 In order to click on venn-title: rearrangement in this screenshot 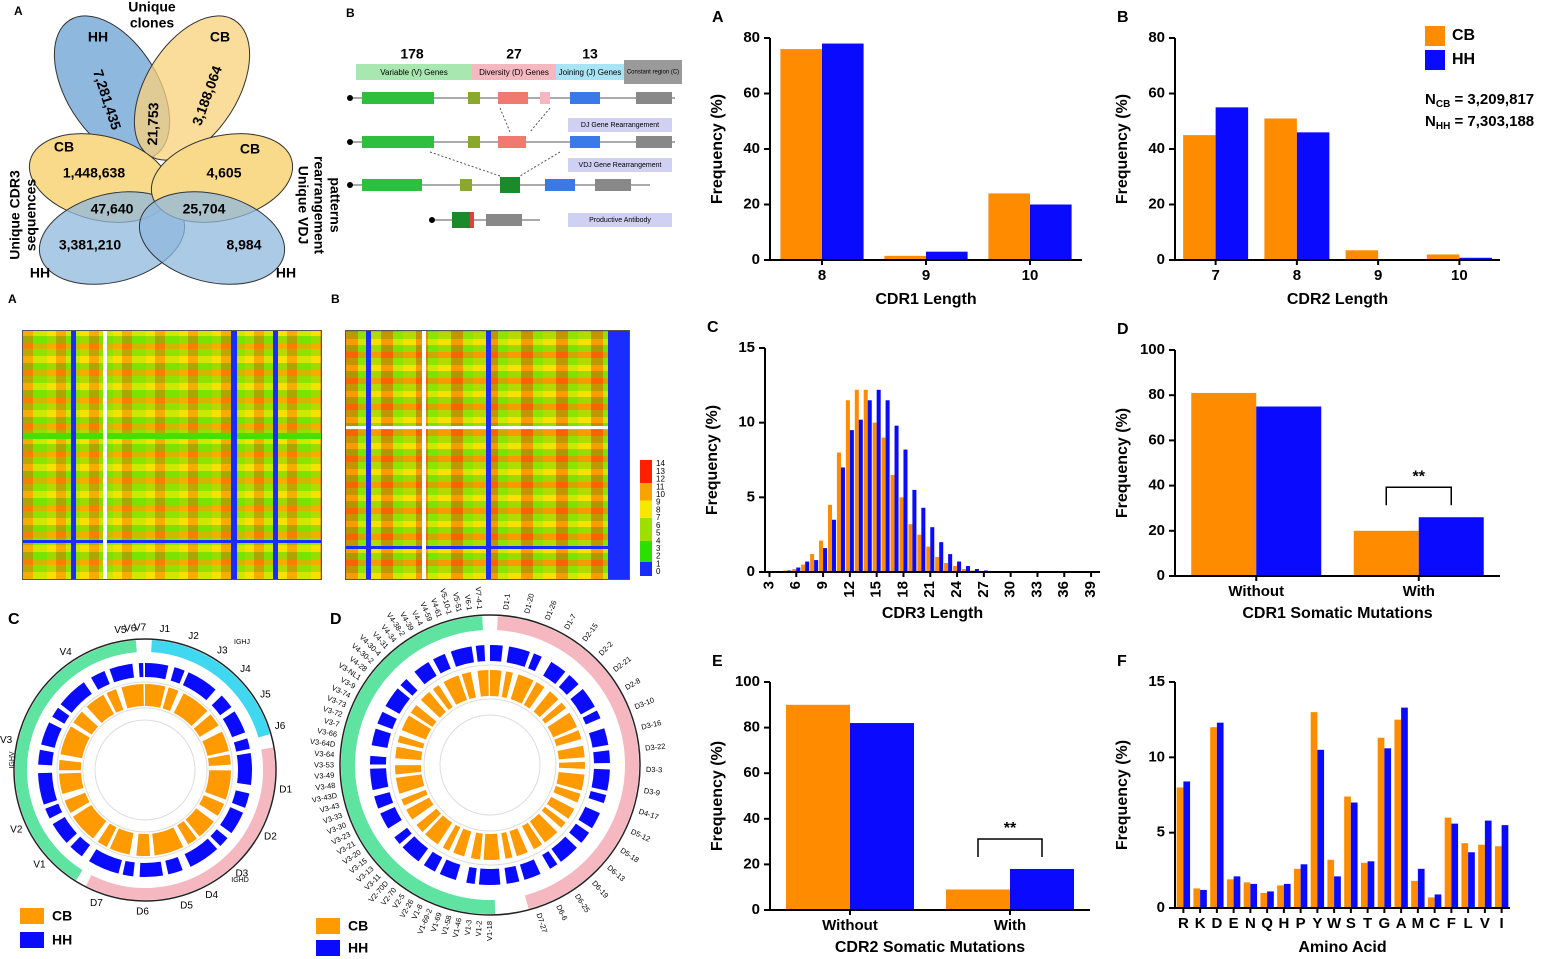, I will do `click(319, 205)`.